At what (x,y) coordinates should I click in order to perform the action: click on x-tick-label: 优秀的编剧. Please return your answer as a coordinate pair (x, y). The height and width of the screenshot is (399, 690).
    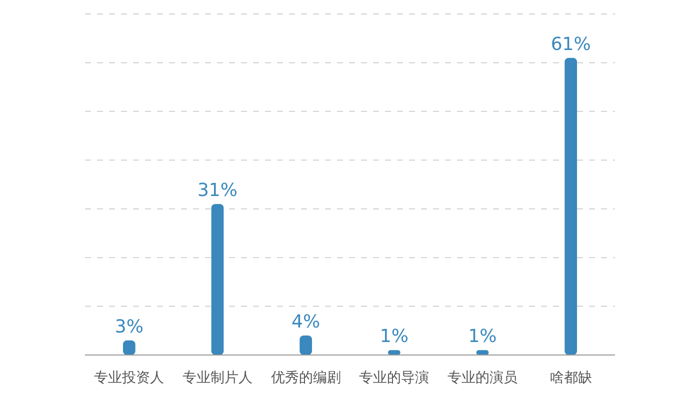
    Looking at the image, I should click on (305, 378).